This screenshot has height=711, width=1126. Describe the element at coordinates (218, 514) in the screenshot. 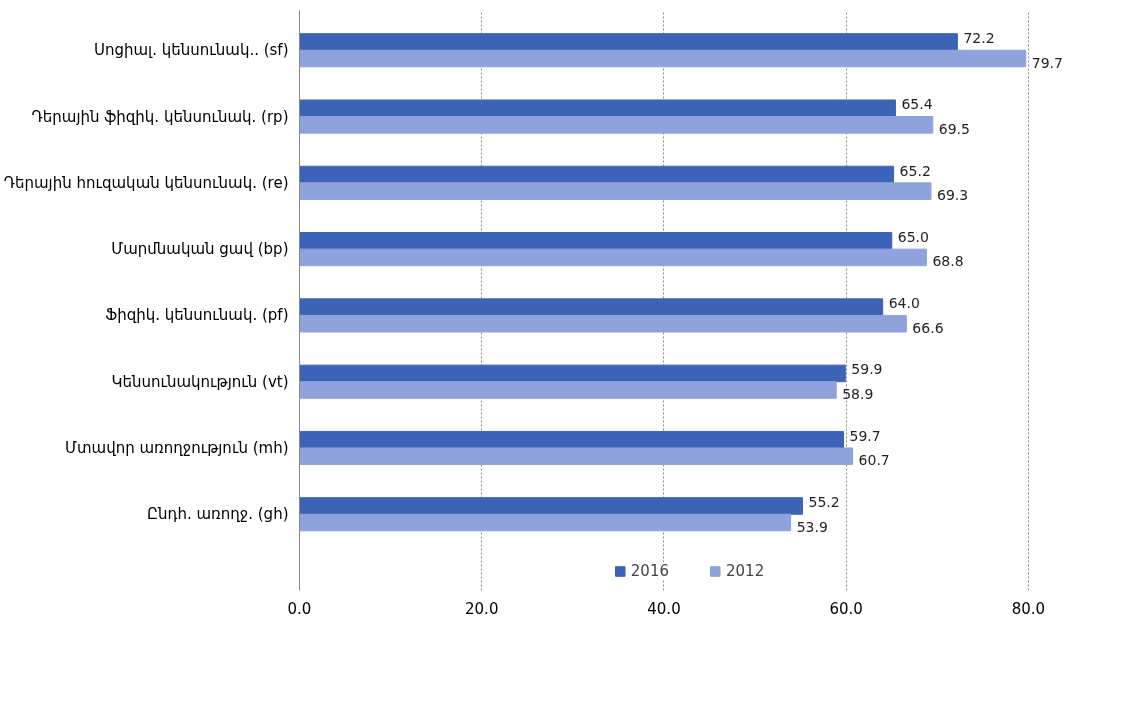

I see `y-tick-label: Ընդհ. առողջ. (gh)` at that location.